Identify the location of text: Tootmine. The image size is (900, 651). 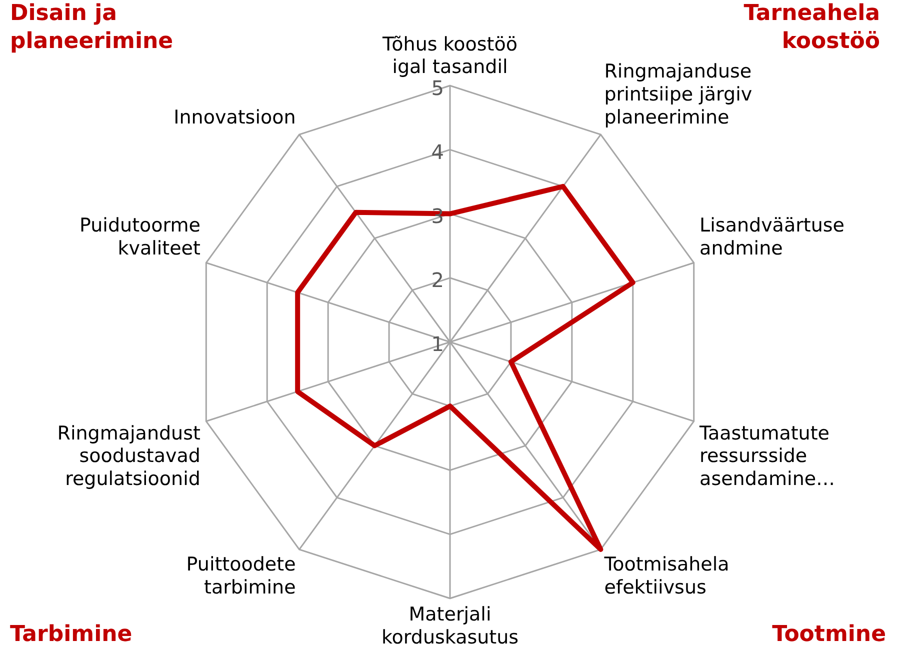
(828, 635).